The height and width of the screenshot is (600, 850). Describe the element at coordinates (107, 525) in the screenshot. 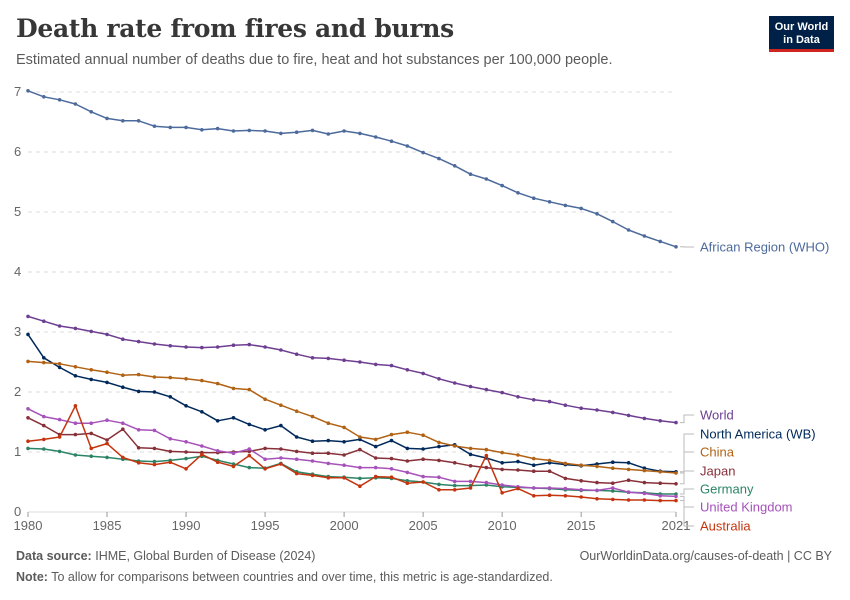

I see `x-tick-label: 1985` at that location.